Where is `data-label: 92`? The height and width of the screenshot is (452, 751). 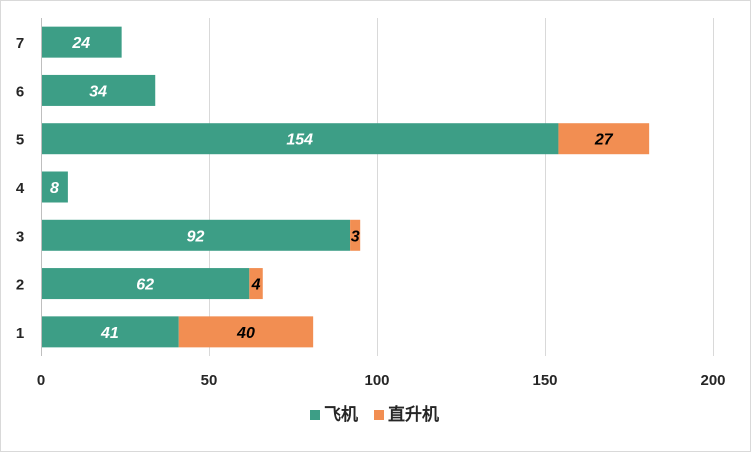 data-label: 92 is located at coordinates (196, 236).